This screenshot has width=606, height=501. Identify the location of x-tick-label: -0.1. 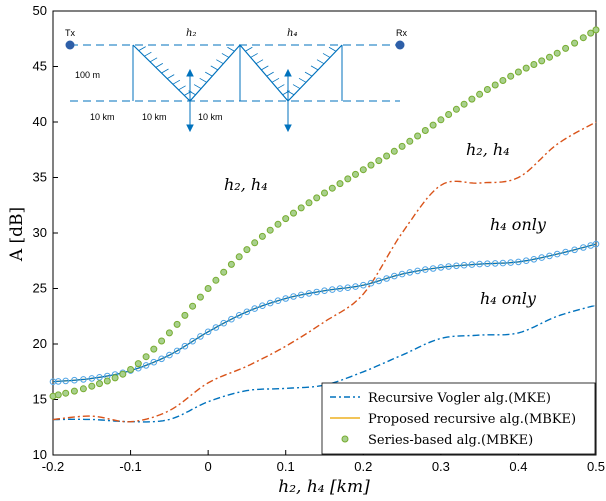
(130, 466).